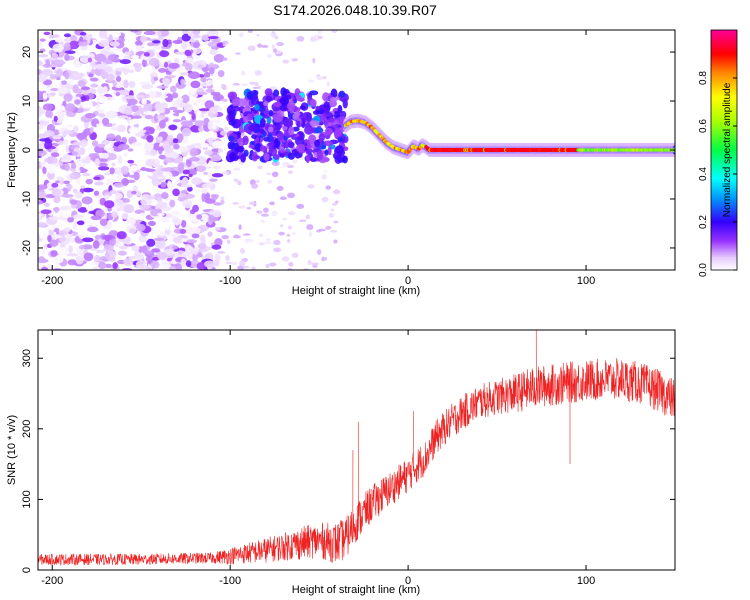  What do you see at coordinates (27, 499) in the screenshot?
I see `snr-y-tick-label: 100` at bounding box center [27, 499].